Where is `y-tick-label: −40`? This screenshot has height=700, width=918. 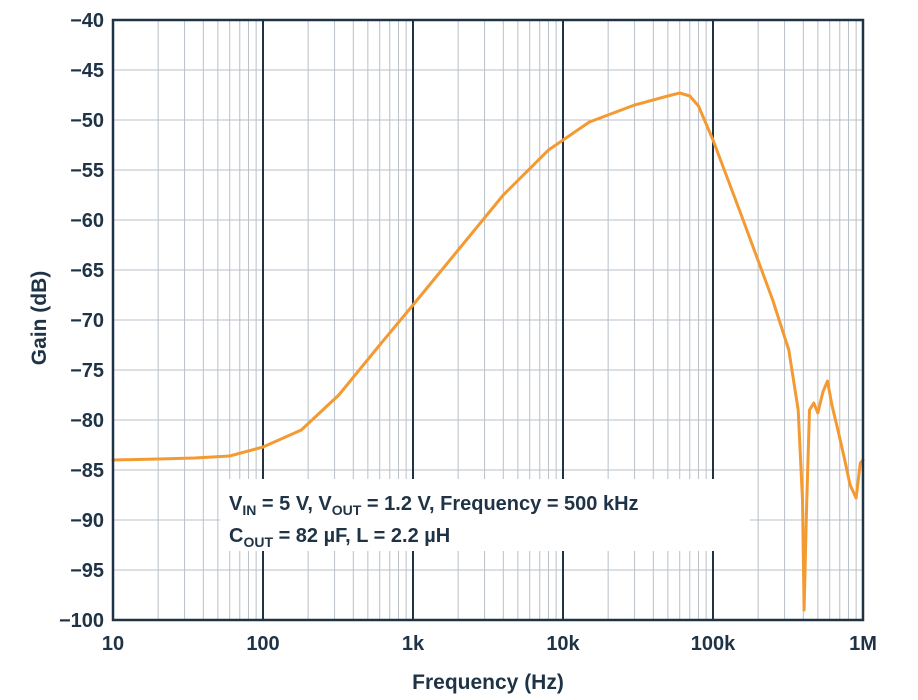
y-tick-label: −40 is located at coordinates (87, 21).